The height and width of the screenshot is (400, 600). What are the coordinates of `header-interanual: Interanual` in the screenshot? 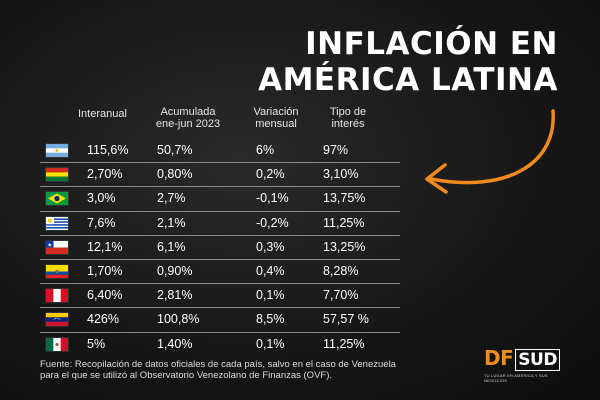 It's located at (102, 114).